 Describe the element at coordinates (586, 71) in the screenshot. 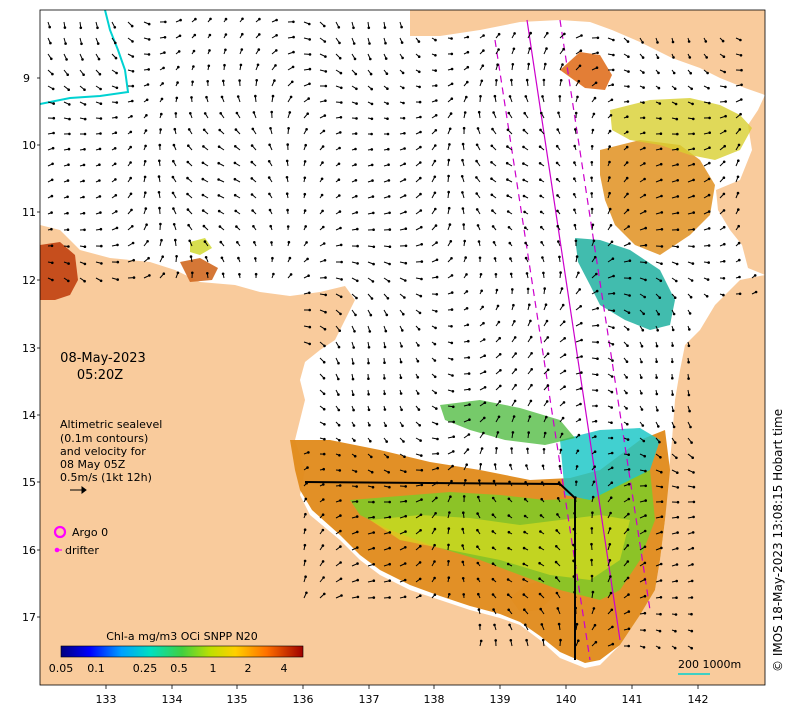

I see `chl-north-top` at that location.